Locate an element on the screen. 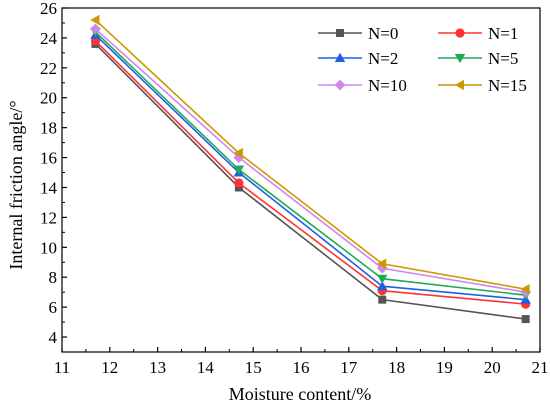  legend-label: N=15 is located at coordinates (507, 85).